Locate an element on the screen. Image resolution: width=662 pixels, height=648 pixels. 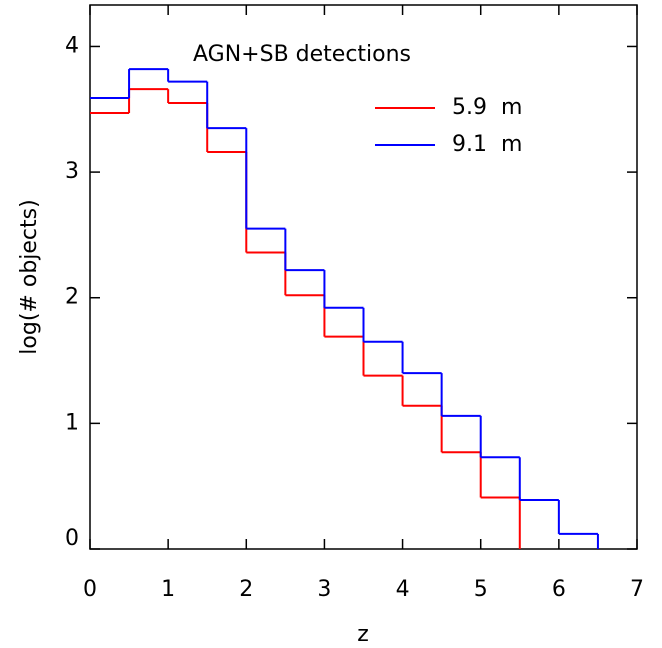
x-tick-label: 3 is located at coordinates (324, 589).